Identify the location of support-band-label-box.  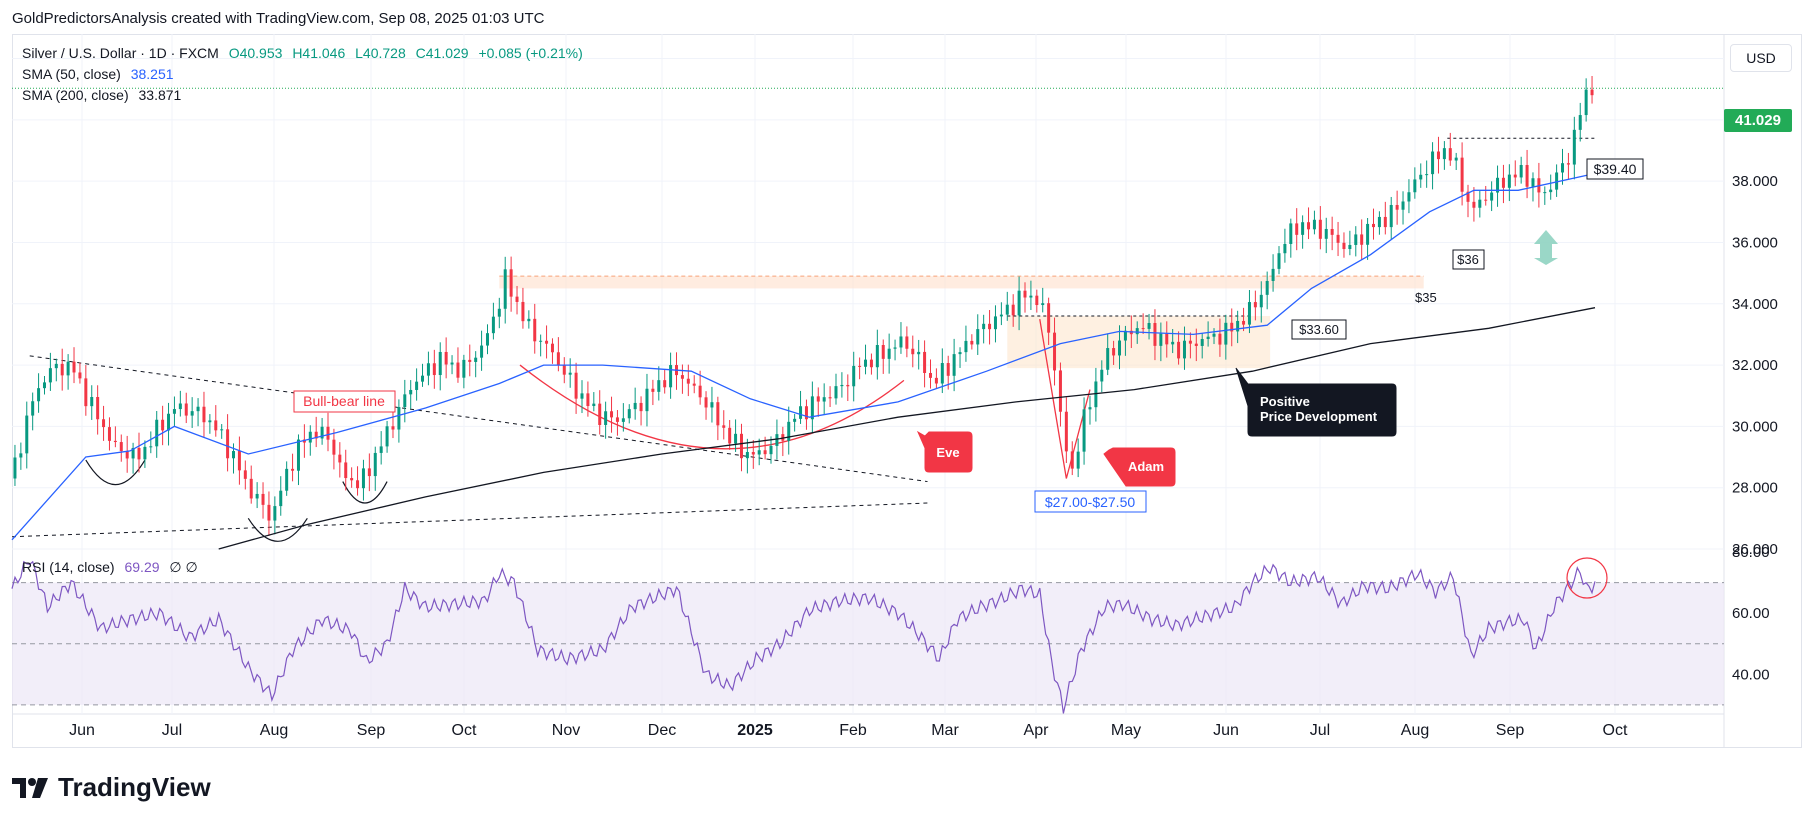
(1090, 501).